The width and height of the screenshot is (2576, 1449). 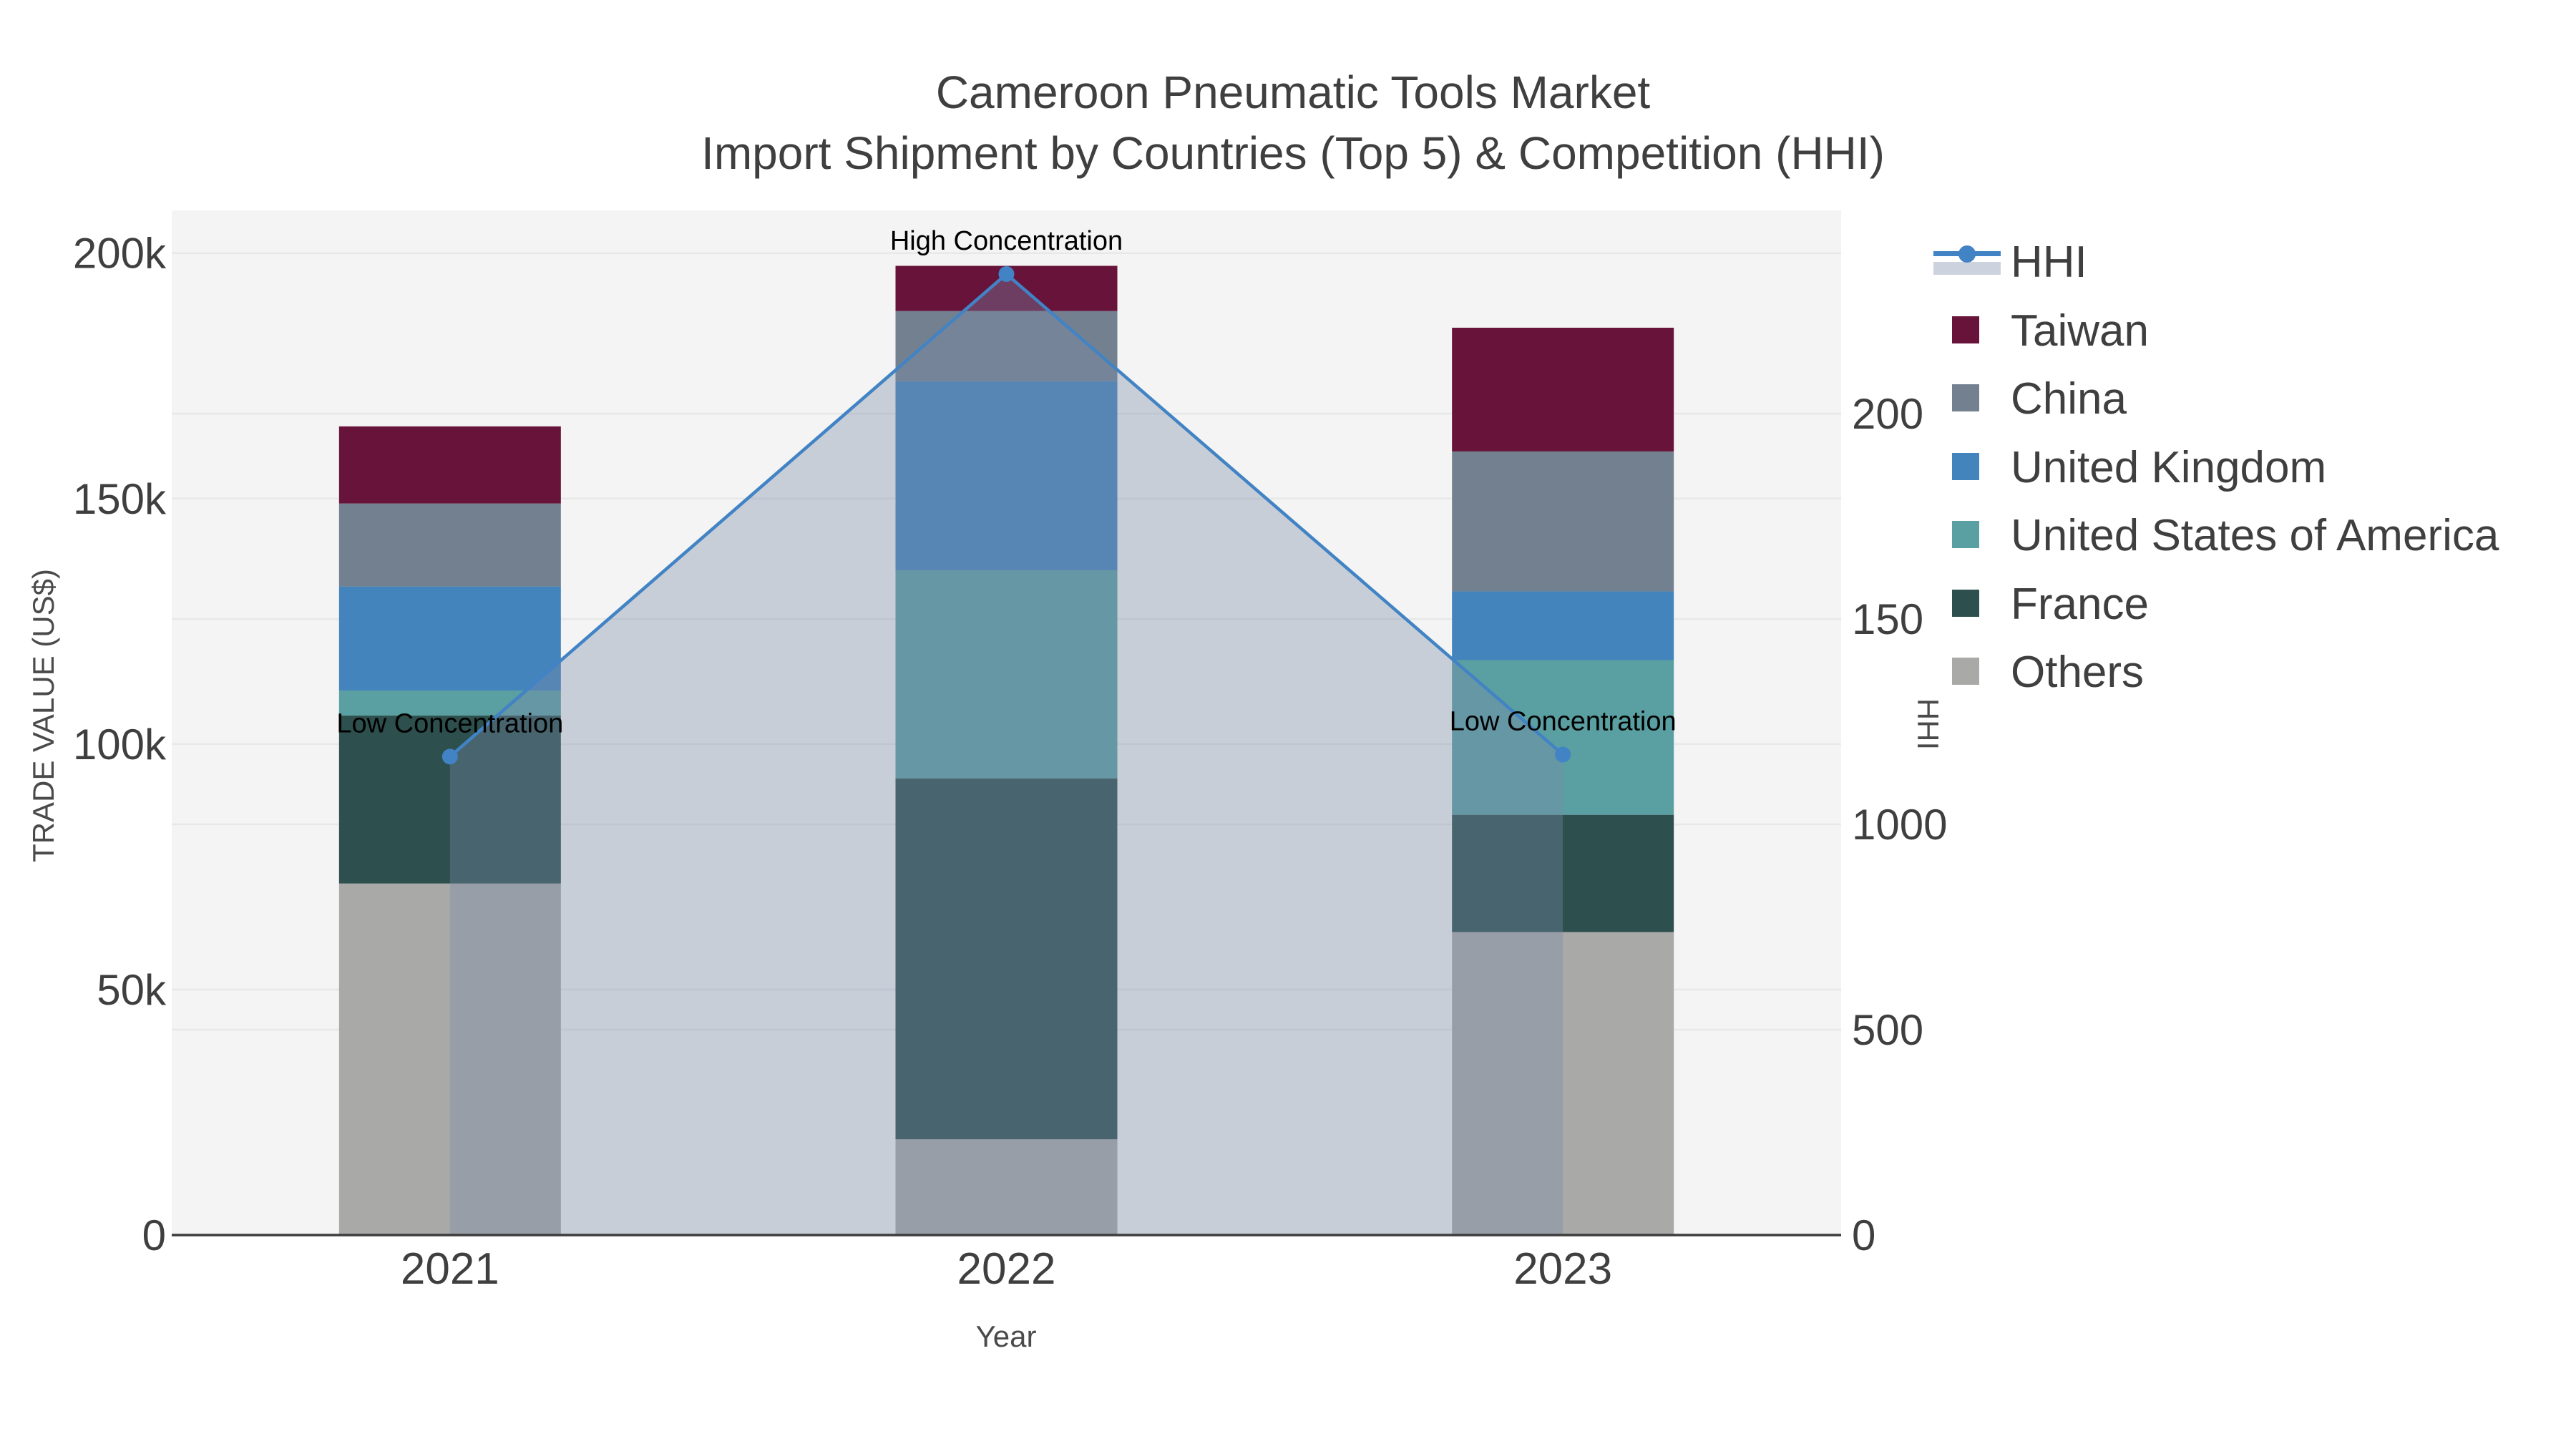 I want to click on legend-item-others: Others, so click(x=2048, y=672).